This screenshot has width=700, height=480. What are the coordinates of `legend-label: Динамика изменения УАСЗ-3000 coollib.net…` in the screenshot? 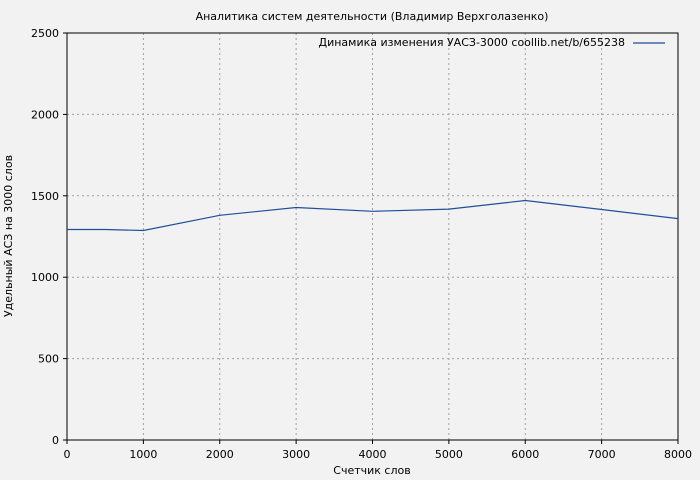 It's located at (472, 42).